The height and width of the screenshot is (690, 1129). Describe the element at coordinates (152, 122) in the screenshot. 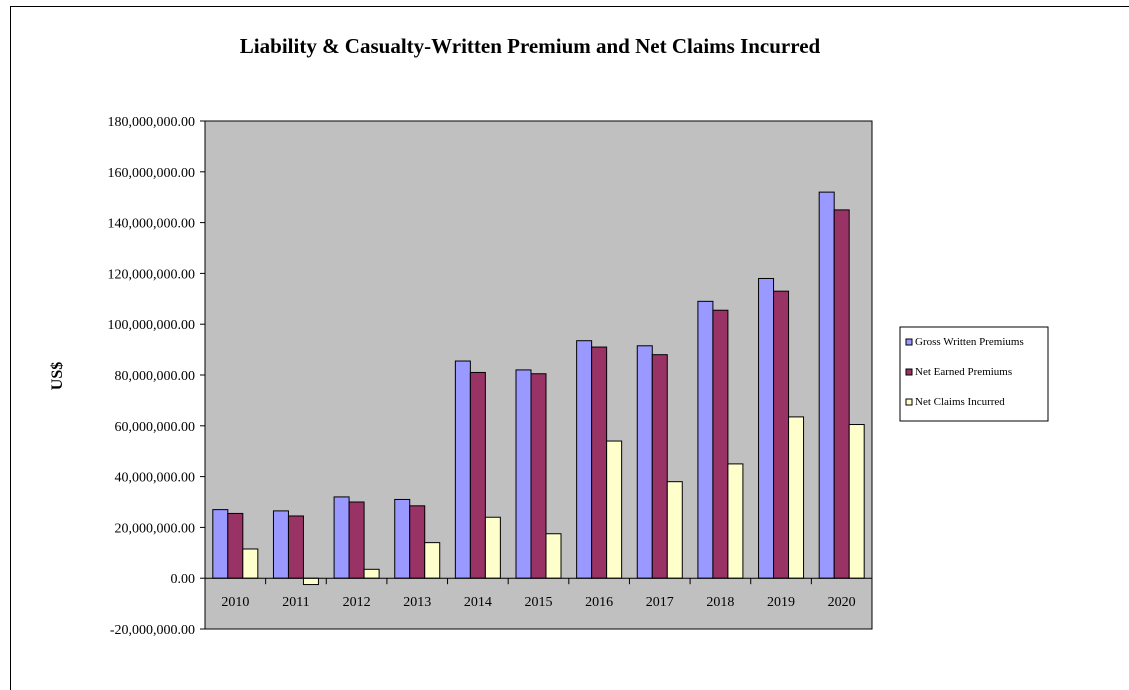

I see `y-tick-label: 180,000,000.00` at that location.